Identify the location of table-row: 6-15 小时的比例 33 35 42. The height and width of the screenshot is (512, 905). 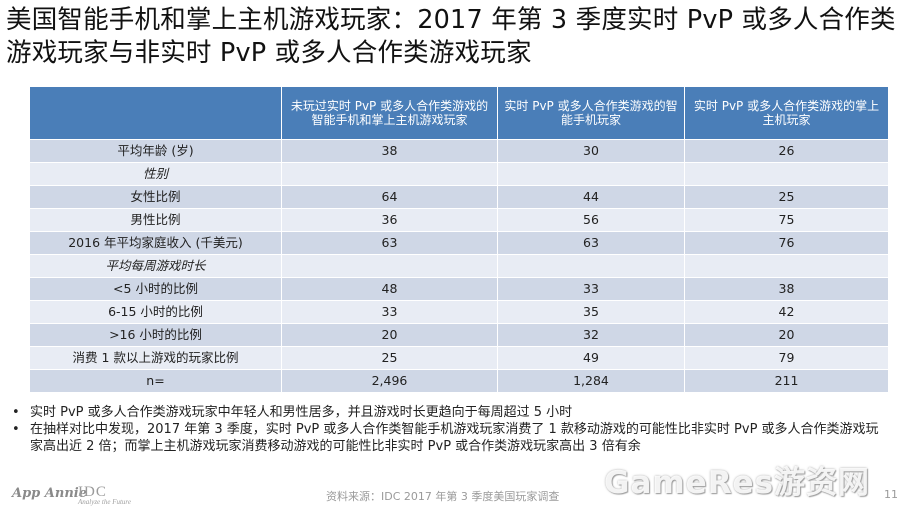
(459, 312).